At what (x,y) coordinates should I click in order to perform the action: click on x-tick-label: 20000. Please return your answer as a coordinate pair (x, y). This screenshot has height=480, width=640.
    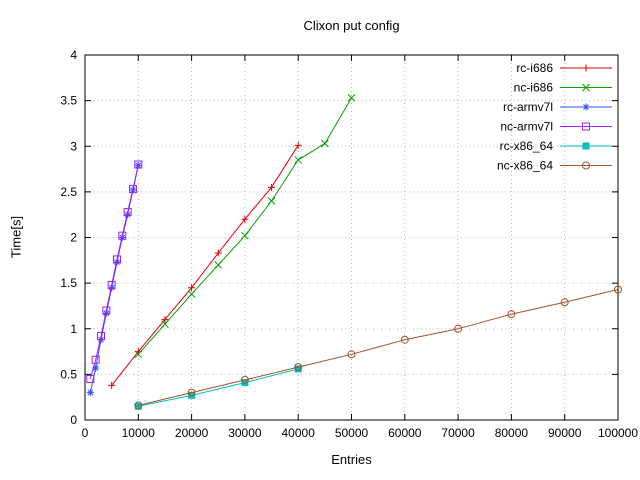
    Looking at the image, I should click on (192, 433).